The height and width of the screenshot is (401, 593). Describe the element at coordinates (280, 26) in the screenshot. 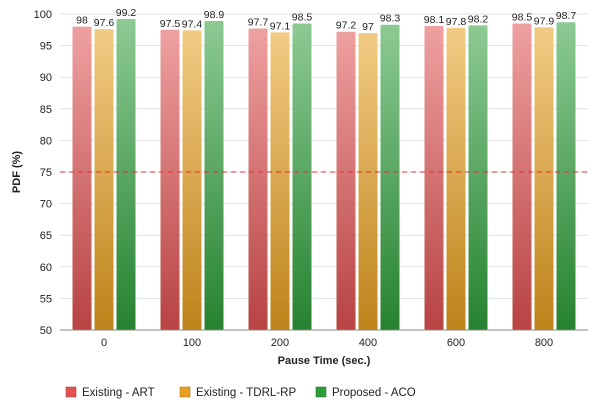

I see `data-label: 97.1` at that location.